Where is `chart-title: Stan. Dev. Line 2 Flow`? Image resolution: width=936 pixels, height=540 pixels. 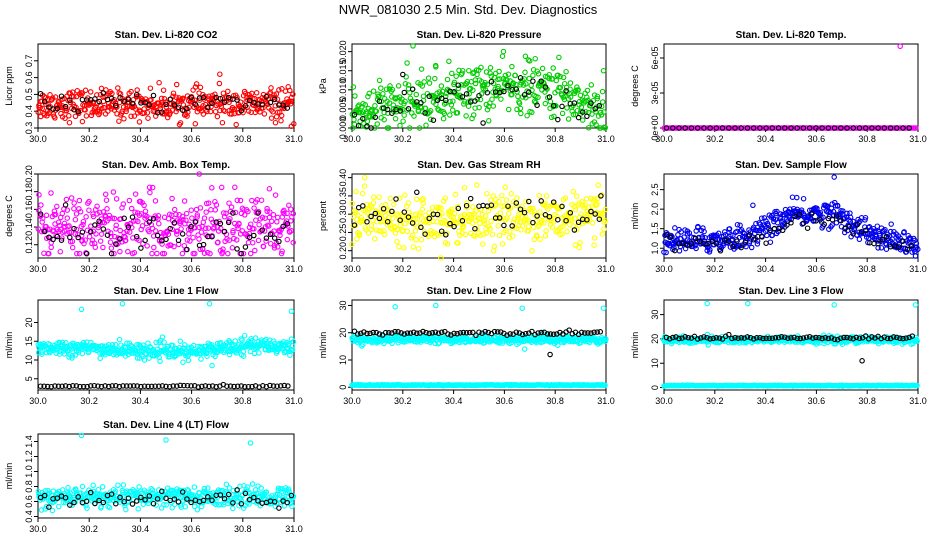 chart-title: Stan. Dev. Line 2 Flow is located at coordinates (479, 291).